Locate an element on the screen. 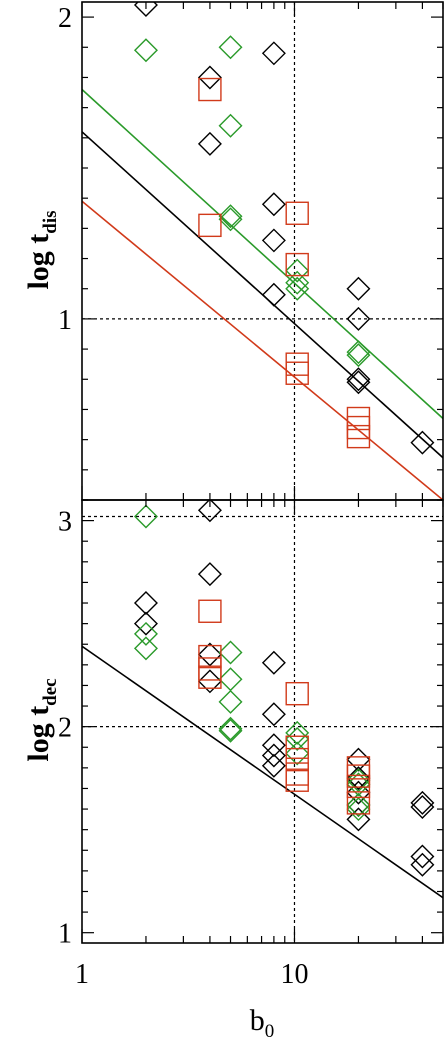 Image resolution: width=445 pixels, height=1041 pixels. ytick-label: 3 is located at coordinates (65, 522).